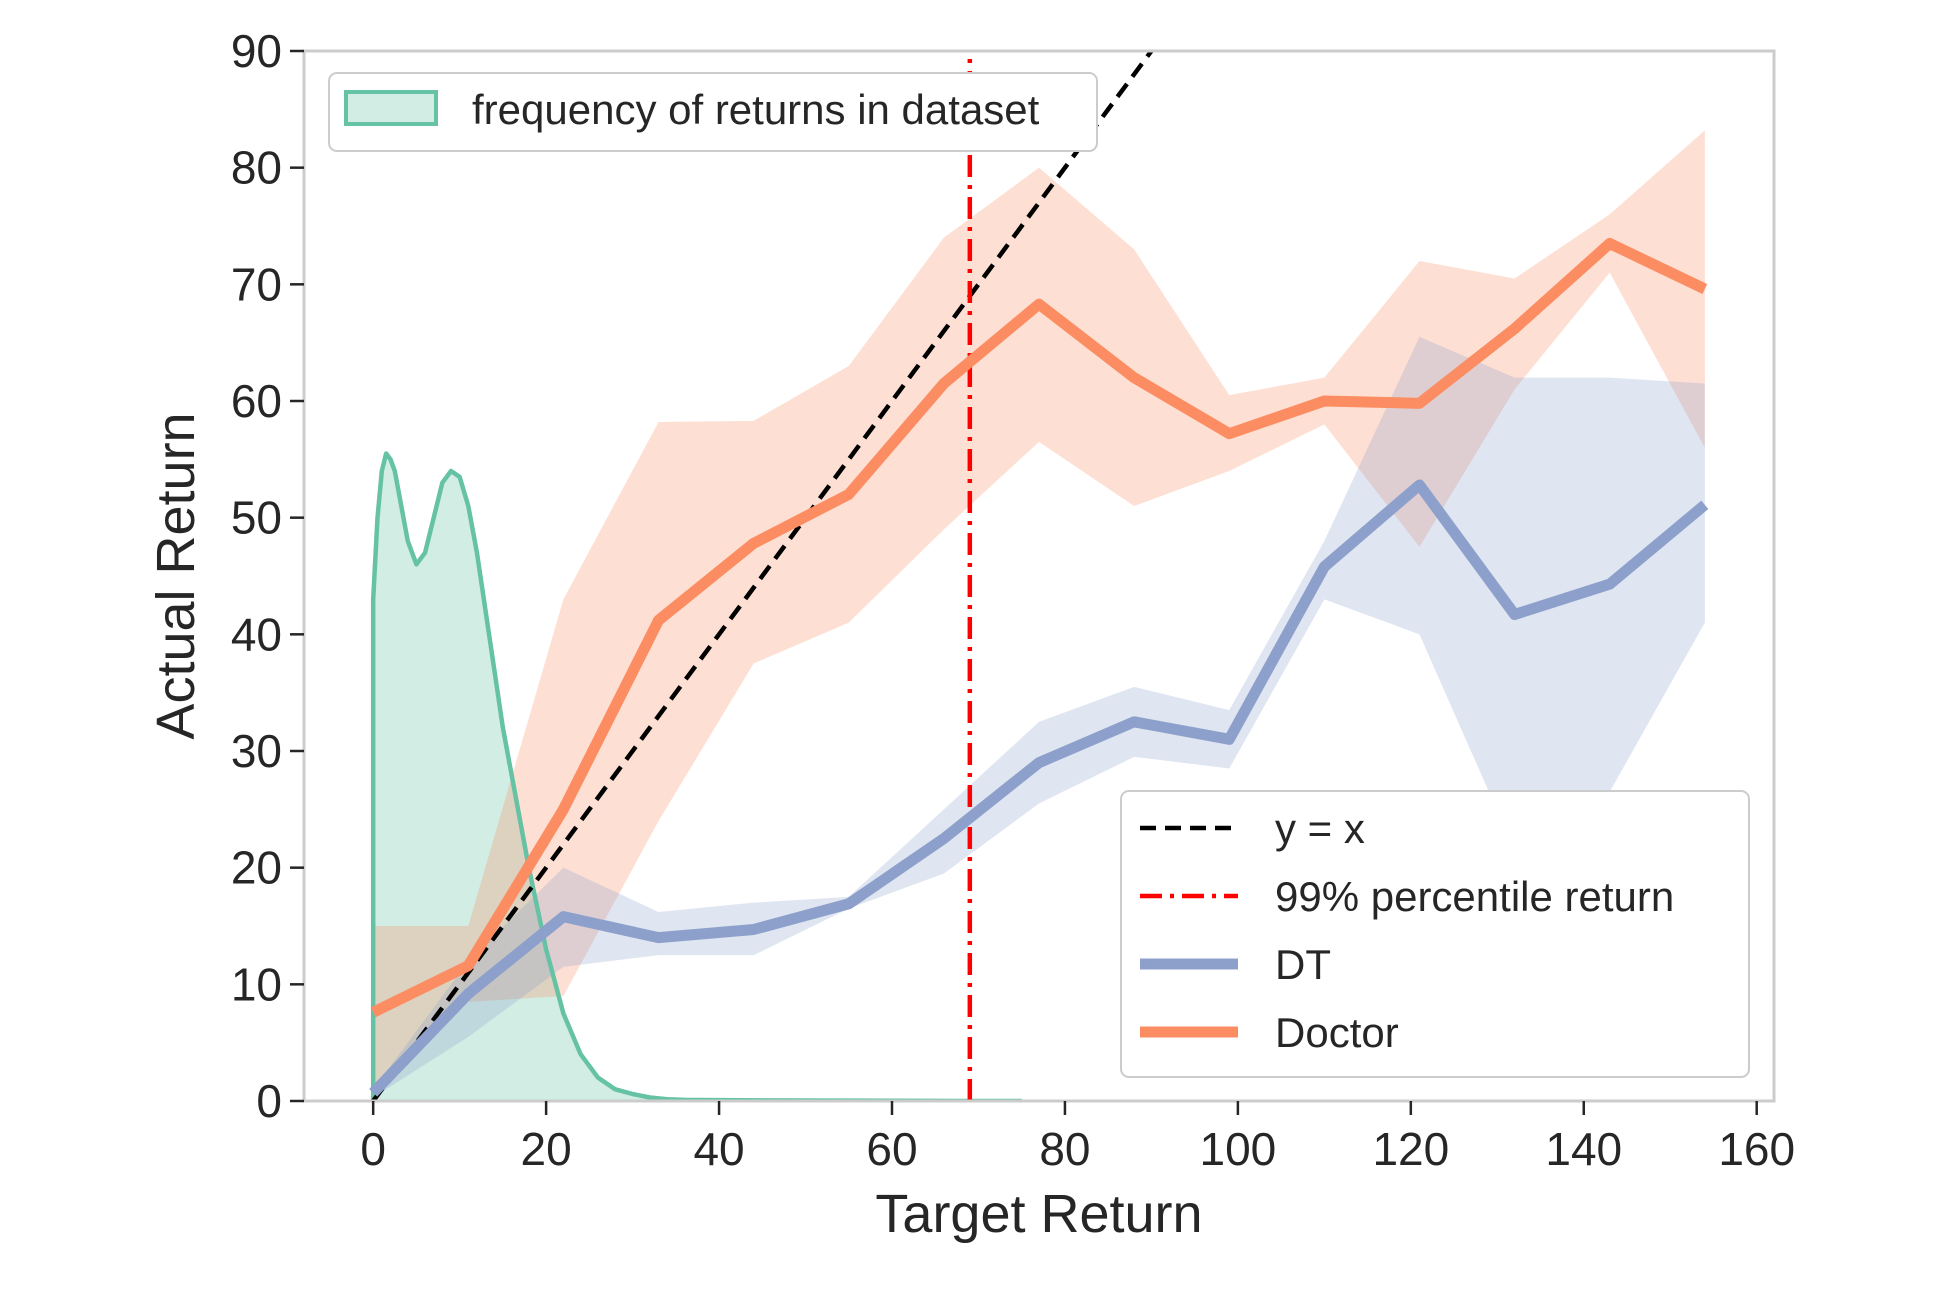  Describe the element at coordinates (256, 518) in the screenshot. I see `y-tick-label: 50` at that location.